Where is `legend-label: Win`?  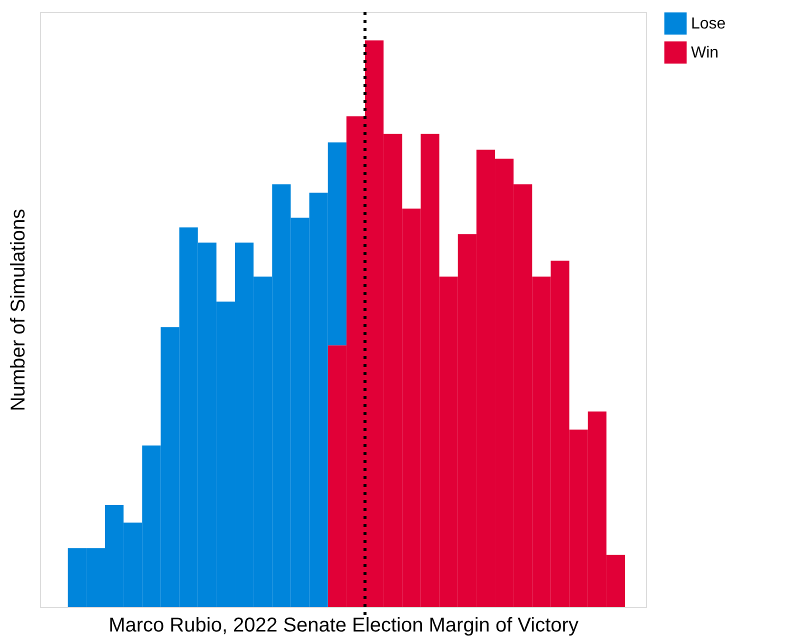 legend-label: Win is located at coordinates (705, 53).